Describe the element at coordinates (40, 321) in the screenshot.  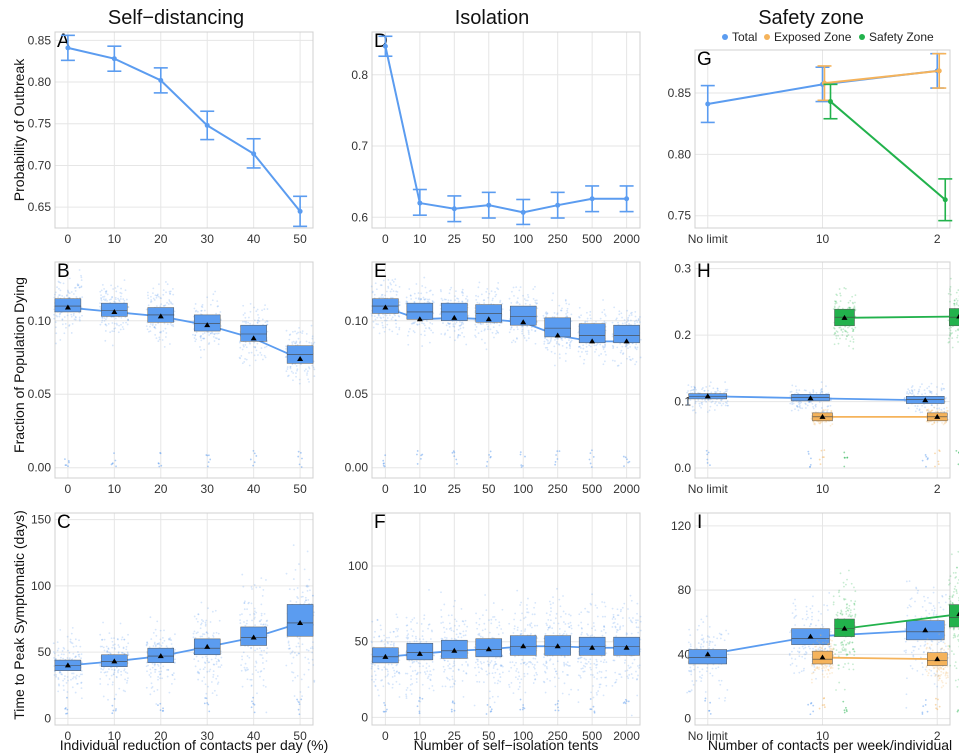
I see `y-tick-label: 0.10` at that location.